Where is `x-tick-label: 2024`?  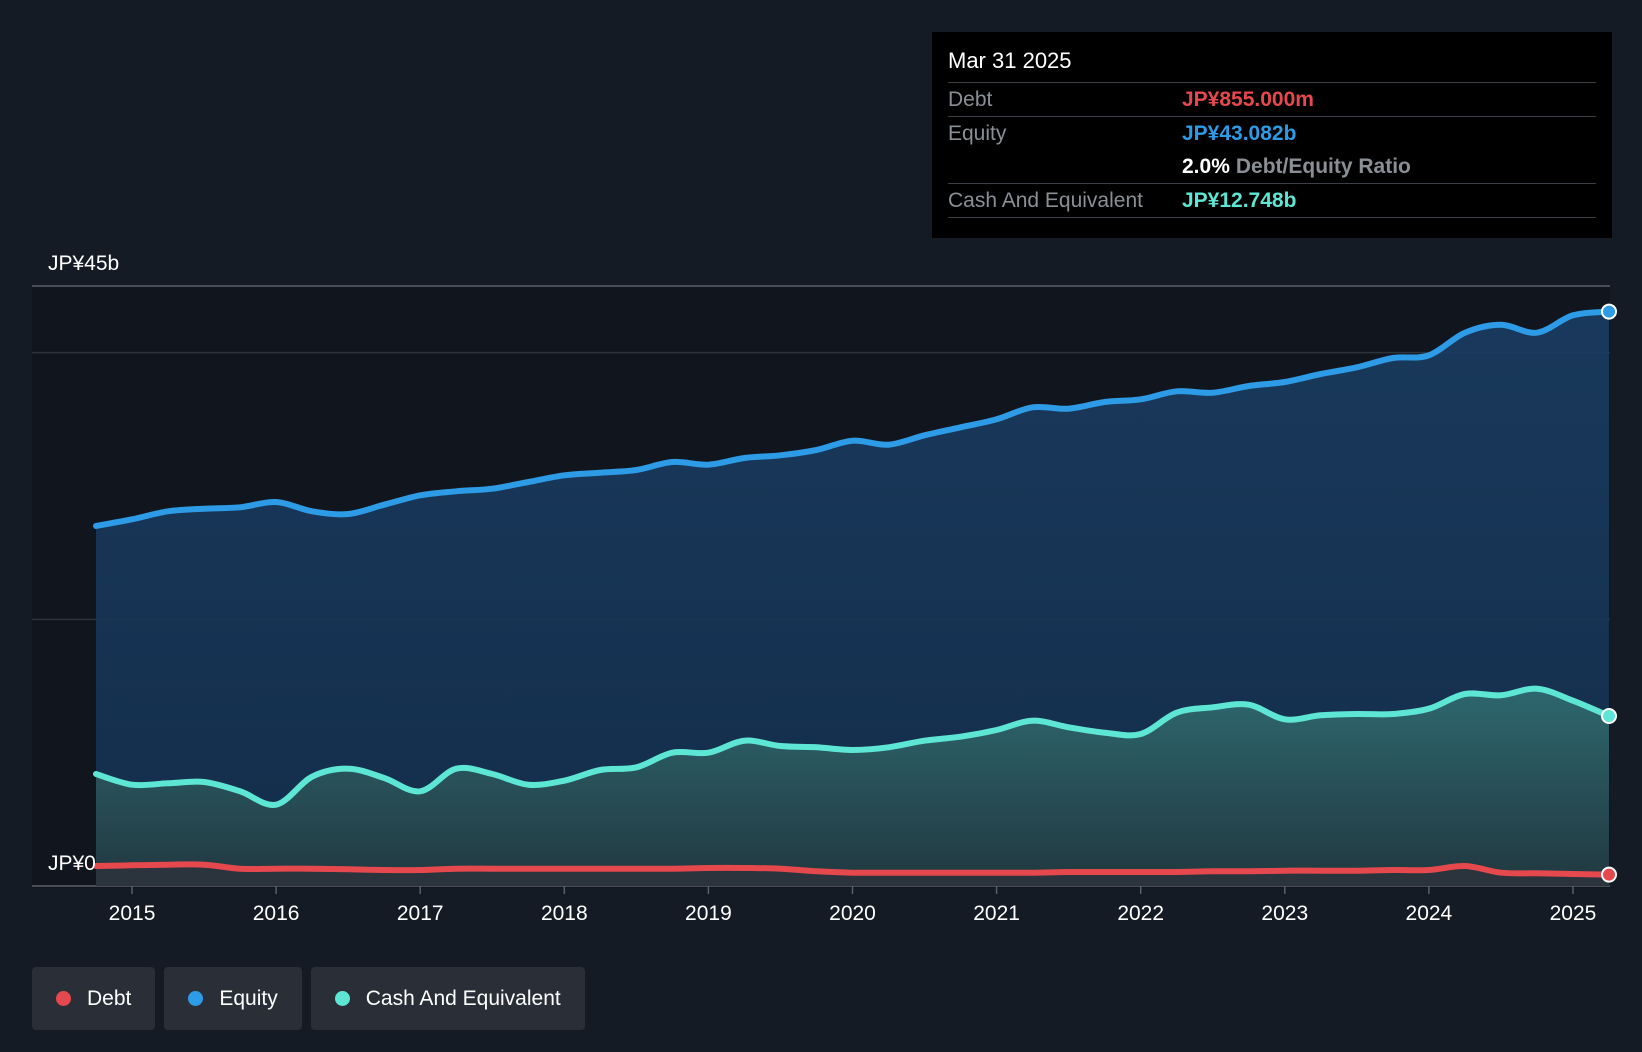
x-tick-label: 2024 is located at coordinates (1429, 913).